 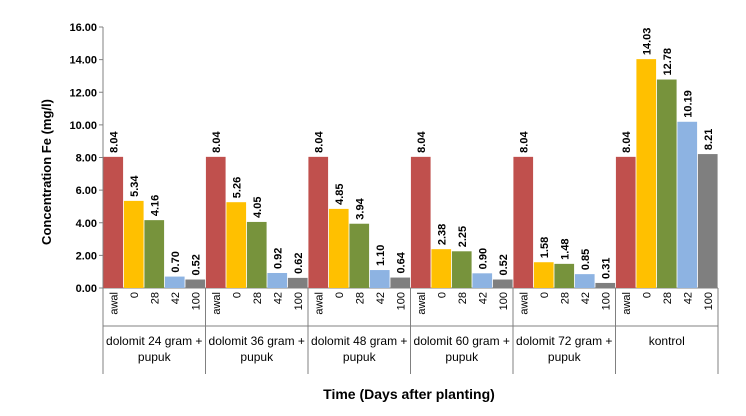 I want to click on data-label: 1.48, so click(x=565, y=248).